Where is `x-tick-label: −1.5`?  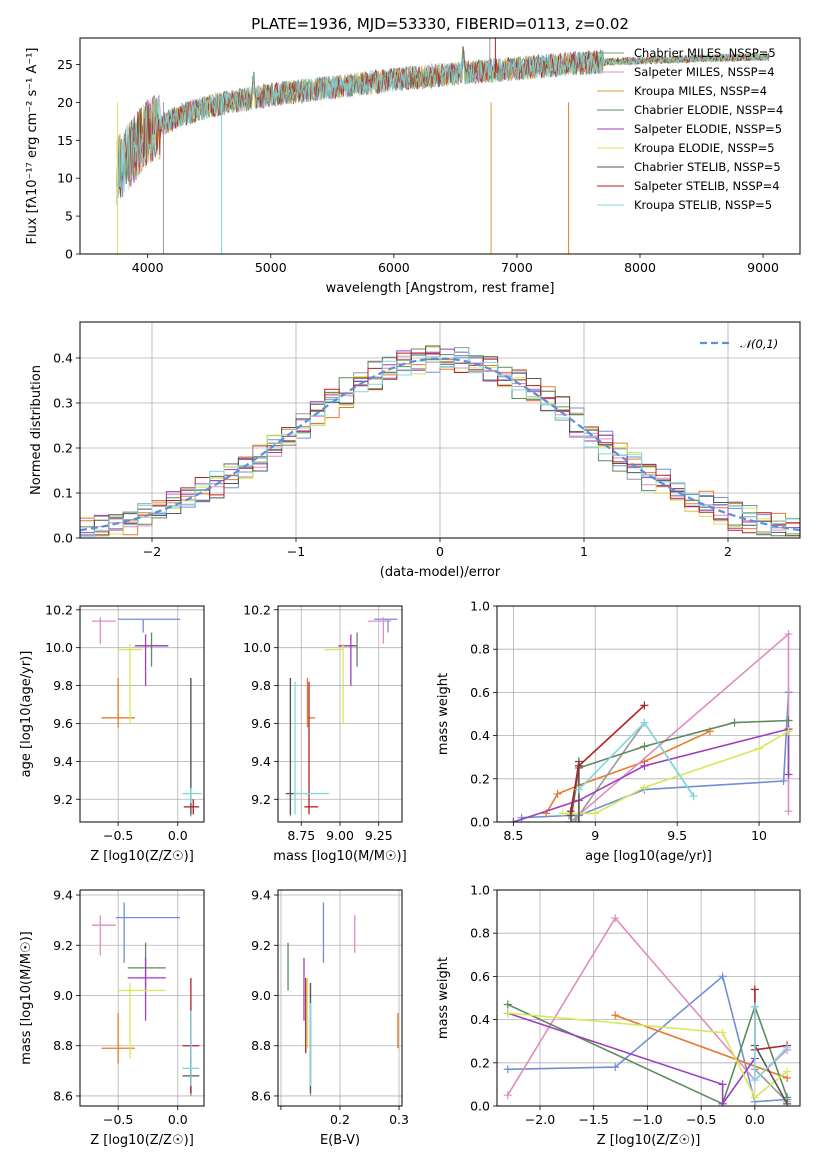
x-tick-label: −1.5 is located at coordinates (594, 1119).